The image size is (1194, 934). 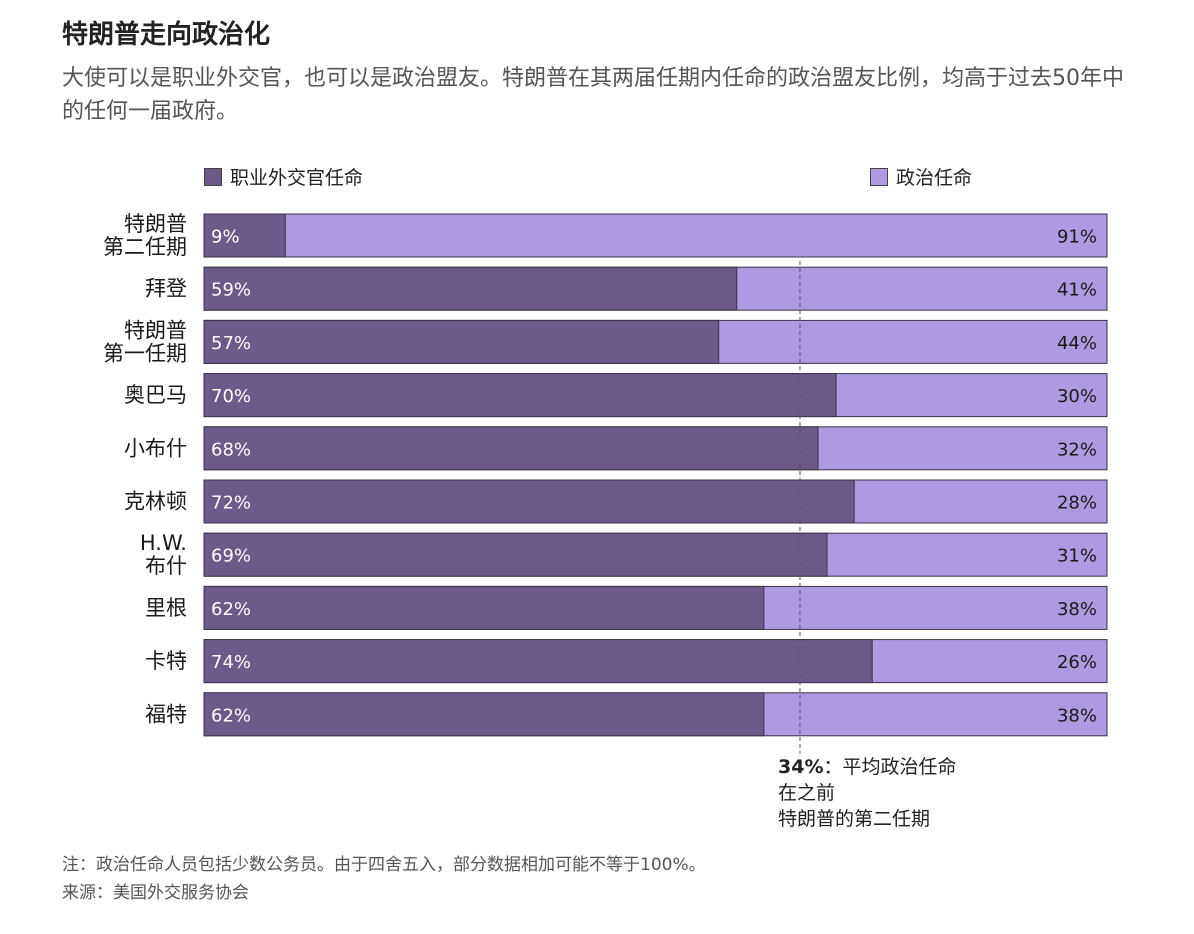 What do you see at coordinates (297, 178) in the screenshot?
I see `legend-label-career: 职业外交官任命` at bounding box center [297, 178].